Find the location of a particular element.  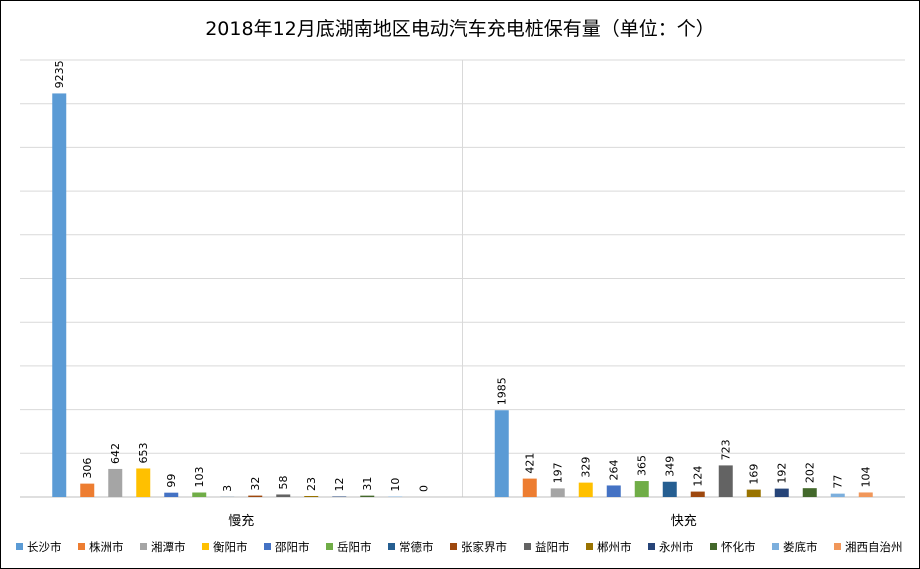

data-label: 329 is located at coordinates (586, 467).